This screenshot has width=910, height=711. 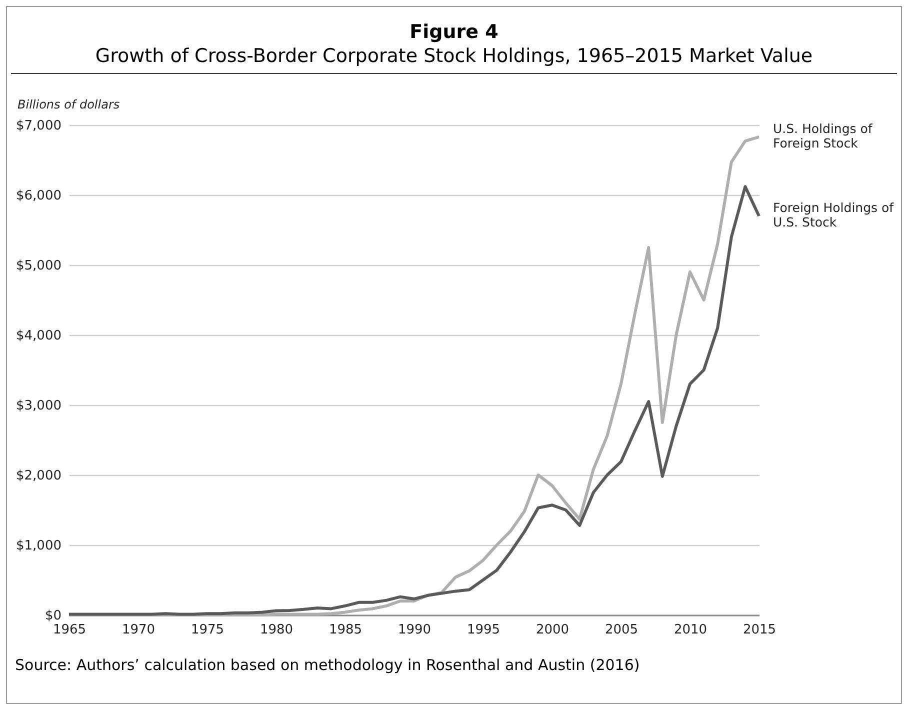 What do you see at coordinates (454, 32) in the screenshot?
I see `chart-title: Figure 4` at bounding box center [454, 32].